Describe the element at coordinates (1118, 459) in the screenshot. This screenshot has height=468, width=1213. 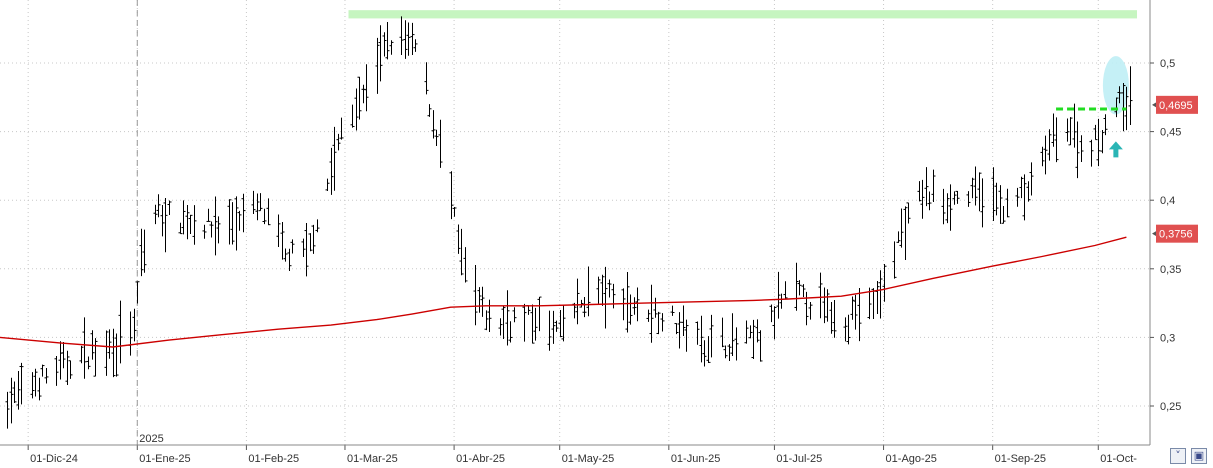
I see `x-tick-label: 01-Oct-` at that location.